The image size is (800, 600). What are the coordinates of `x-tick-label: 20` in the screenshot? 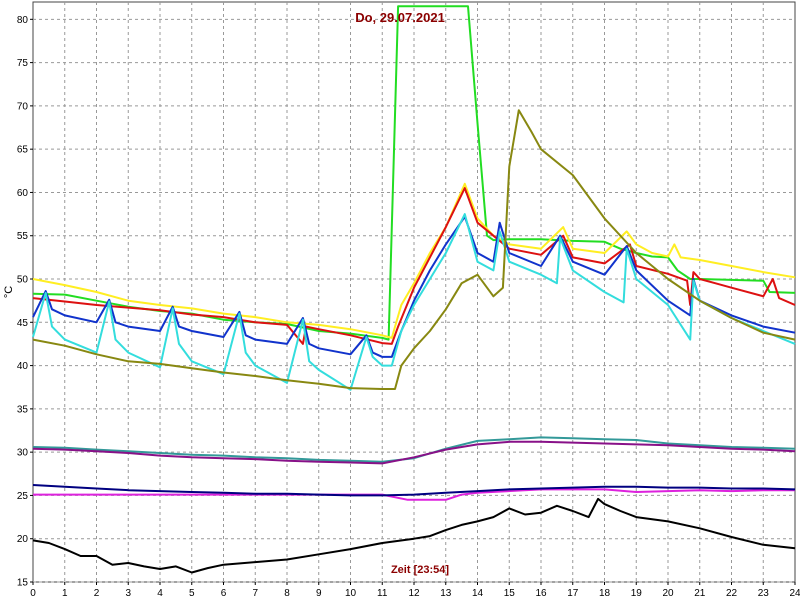 It's located at (668, 593).